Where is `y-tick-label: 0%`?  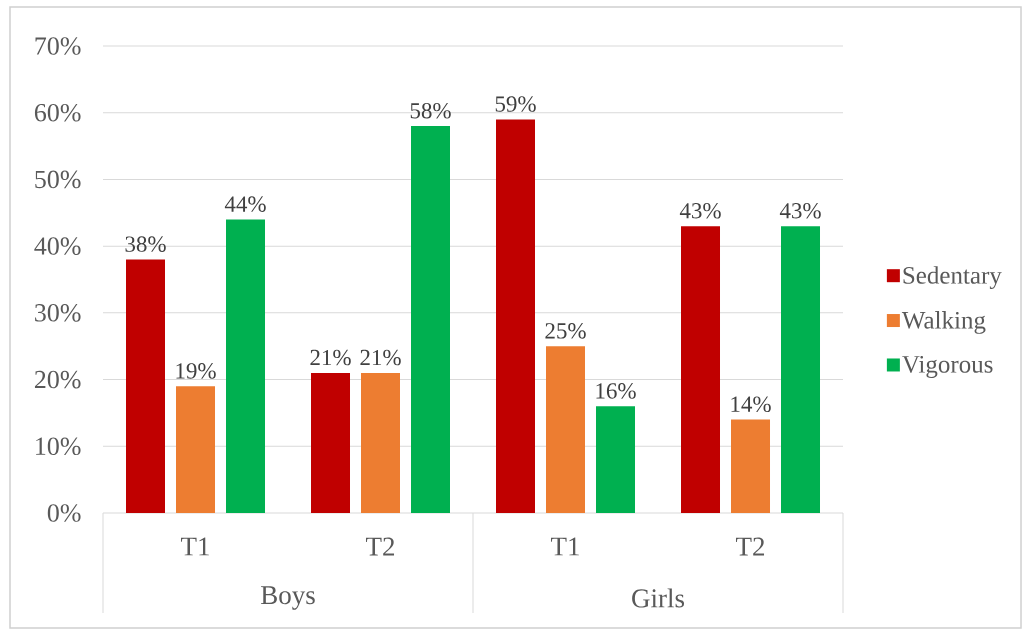 y-tick-label: 0% is located at coordinates (64, 513).